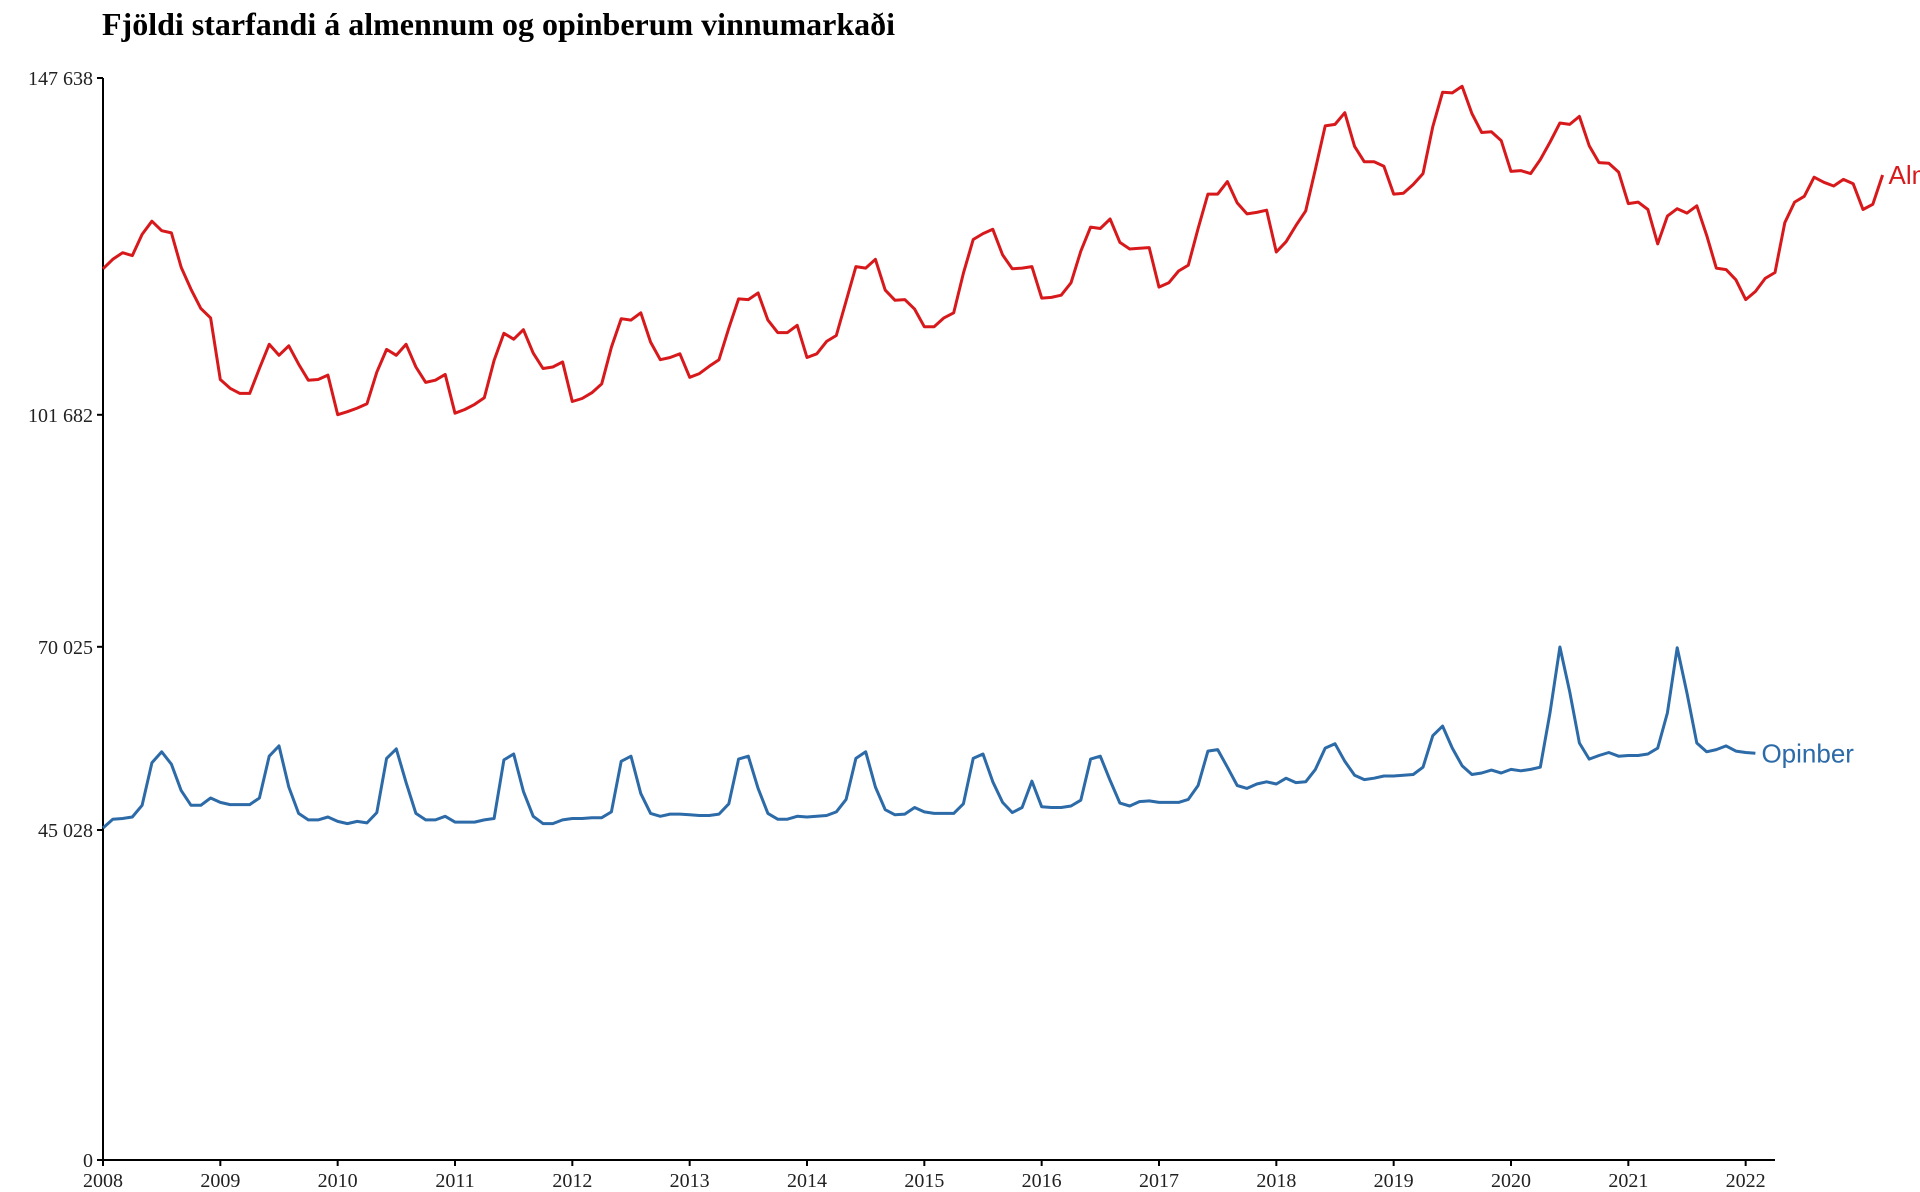 This screenshot has height=1192, width=1920. I want to click on series-labels: Almennur Opinber, so click(1840, 464).